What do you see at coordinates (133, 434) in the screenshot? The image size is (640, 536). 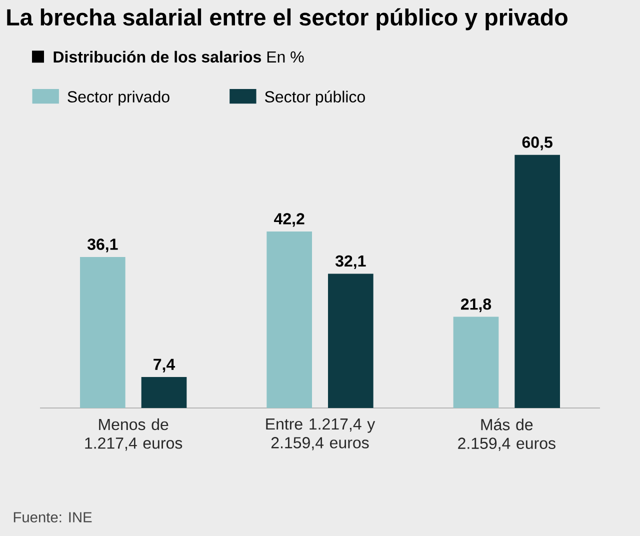 I see `x-tick-label: Menos de 1.217,4 euros` at bounding box center [133, 434].